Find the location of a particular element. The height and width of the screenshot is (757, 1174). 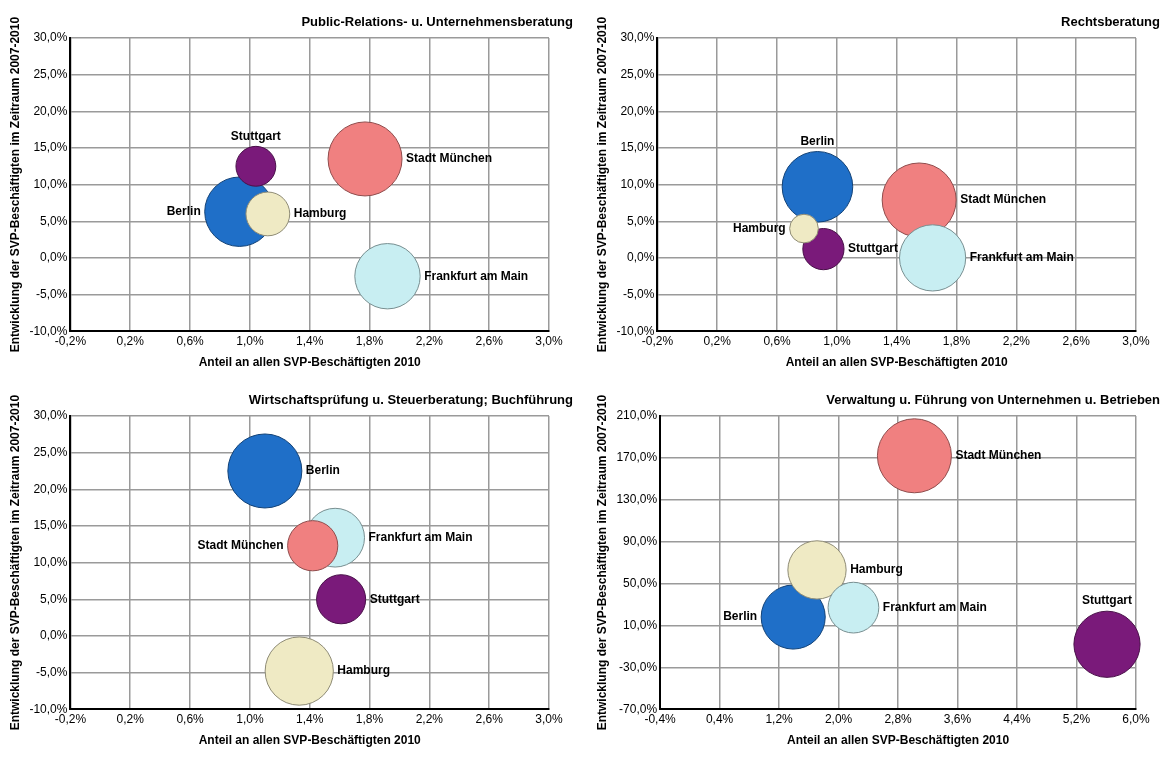

x-tick-label: 3,6% is located at coordinates (957, 718).